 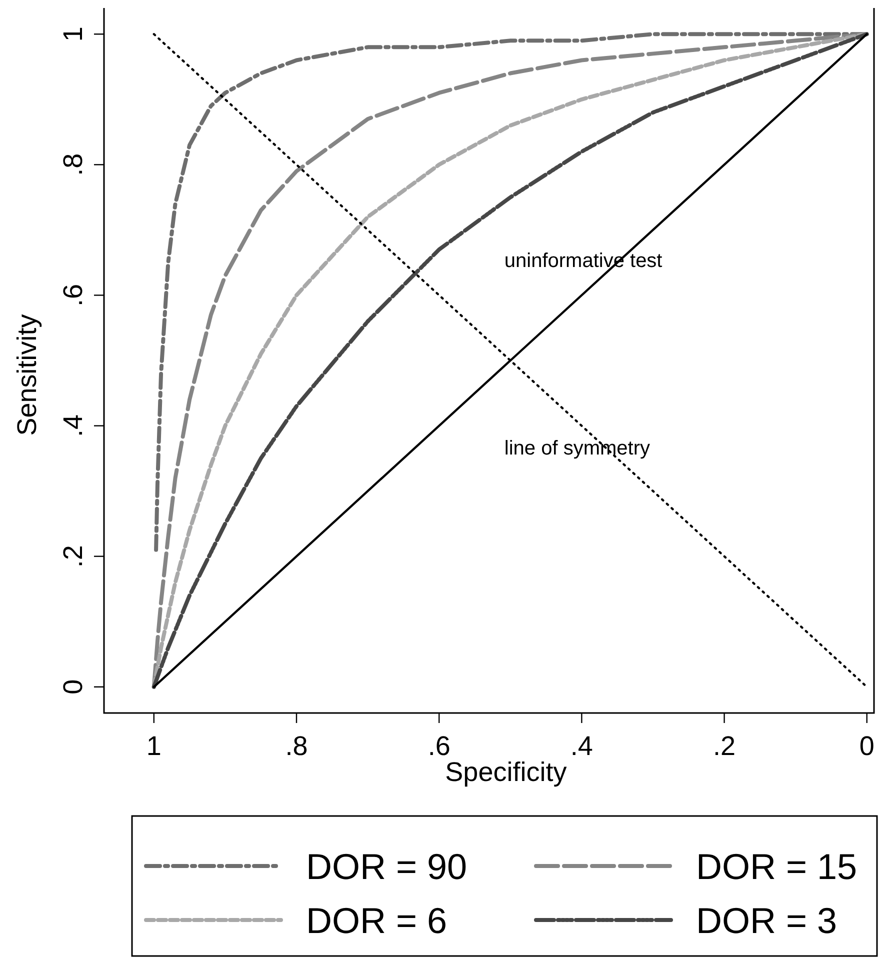 What do you see at coordinates (866, 746) in the screenshot?
I see `x-tick-label: 0` at bounding box center [866, 746].